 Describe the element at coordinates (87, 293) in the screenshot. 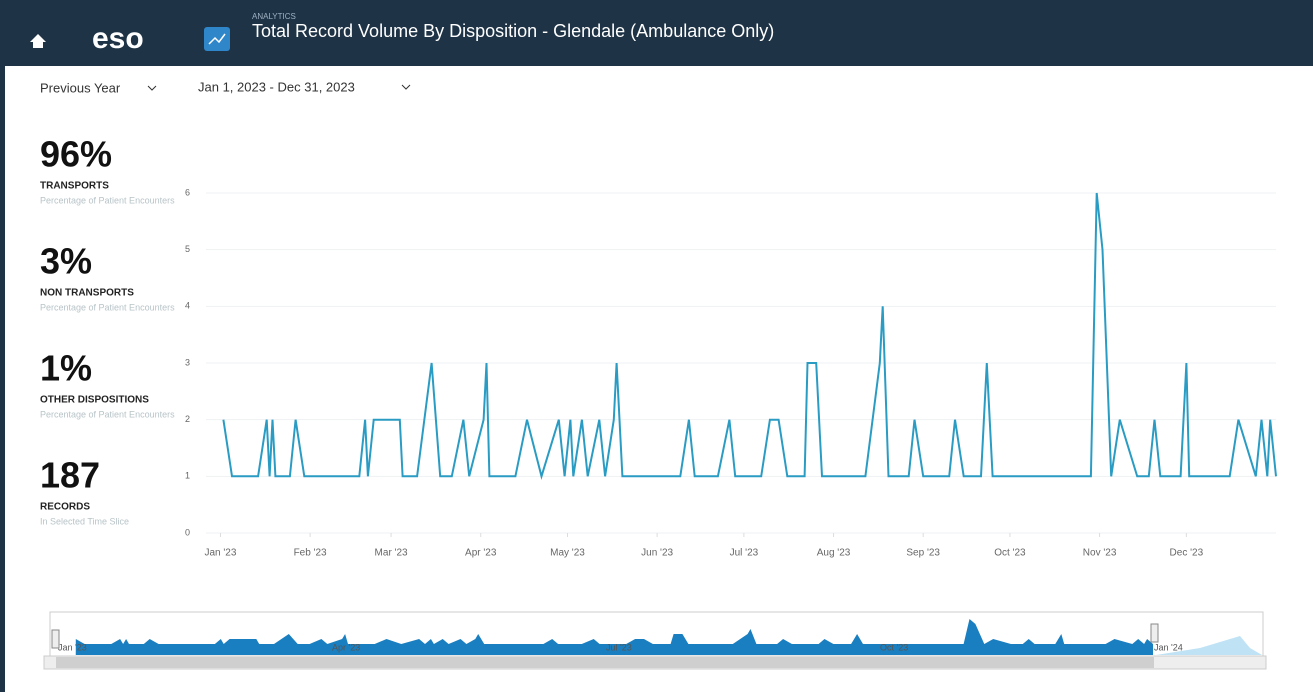

I see `stat-label: NON TRANSPORTS` at that location.